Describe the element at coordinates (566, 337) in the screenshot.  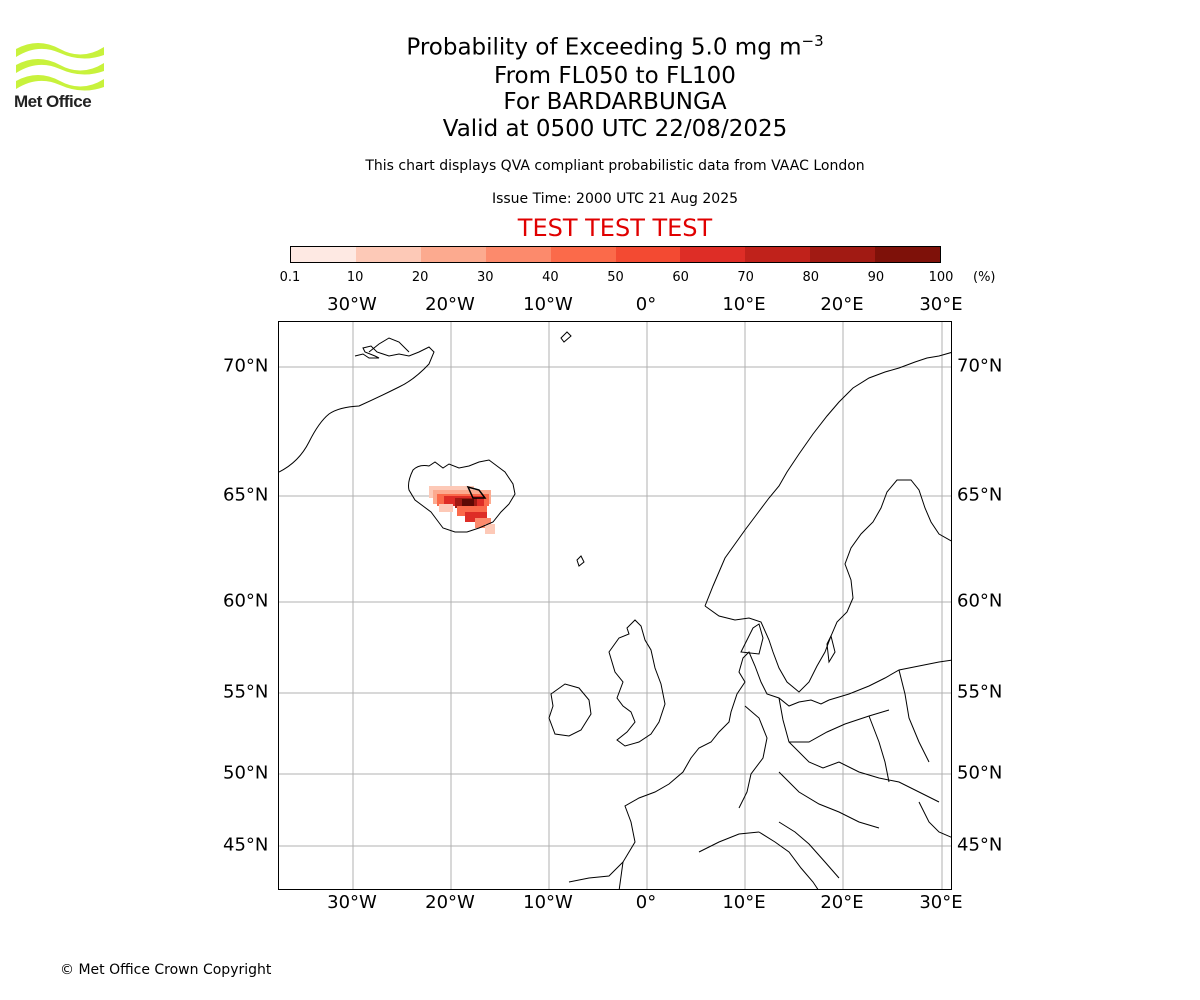
I see `jan-mayen` at that location.